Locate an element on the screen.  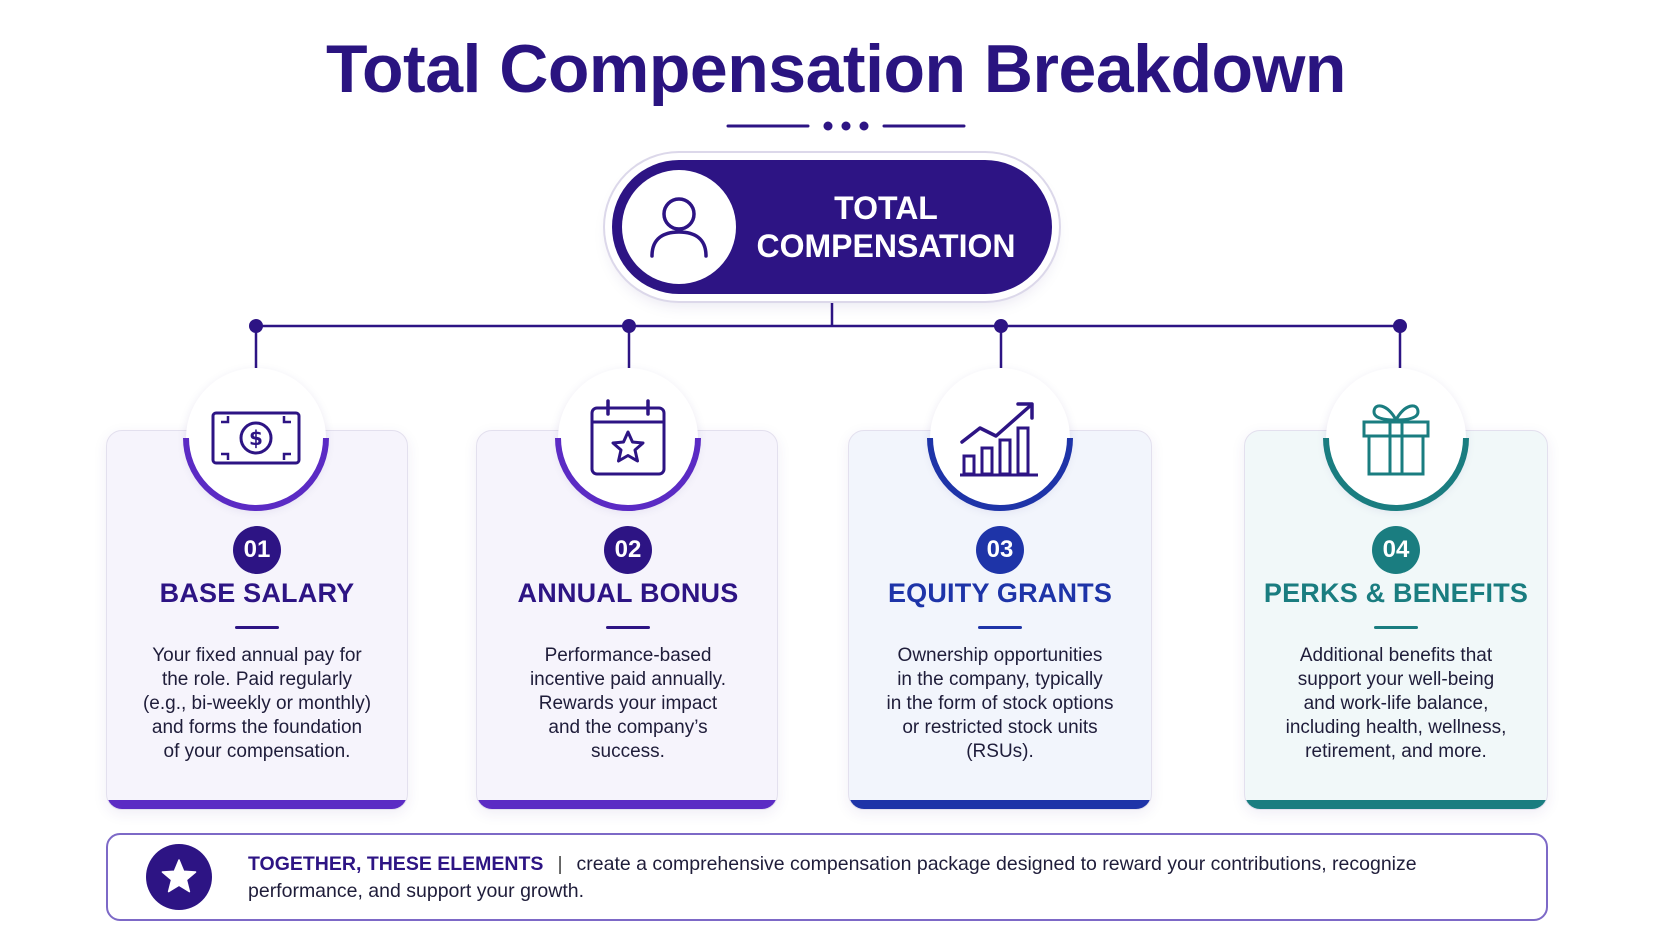
root-avatar is located at coordinates (679, 227).